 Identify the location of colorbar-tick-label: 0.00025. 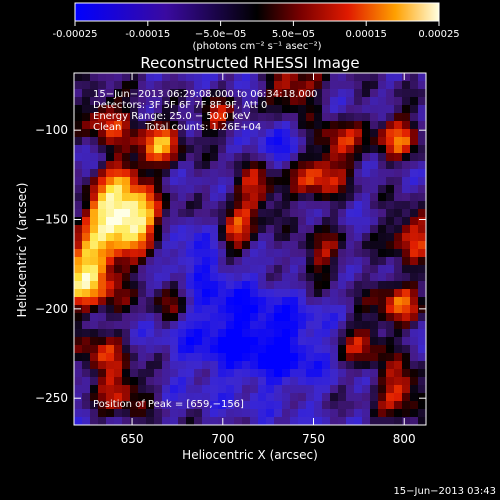
(438, 34).